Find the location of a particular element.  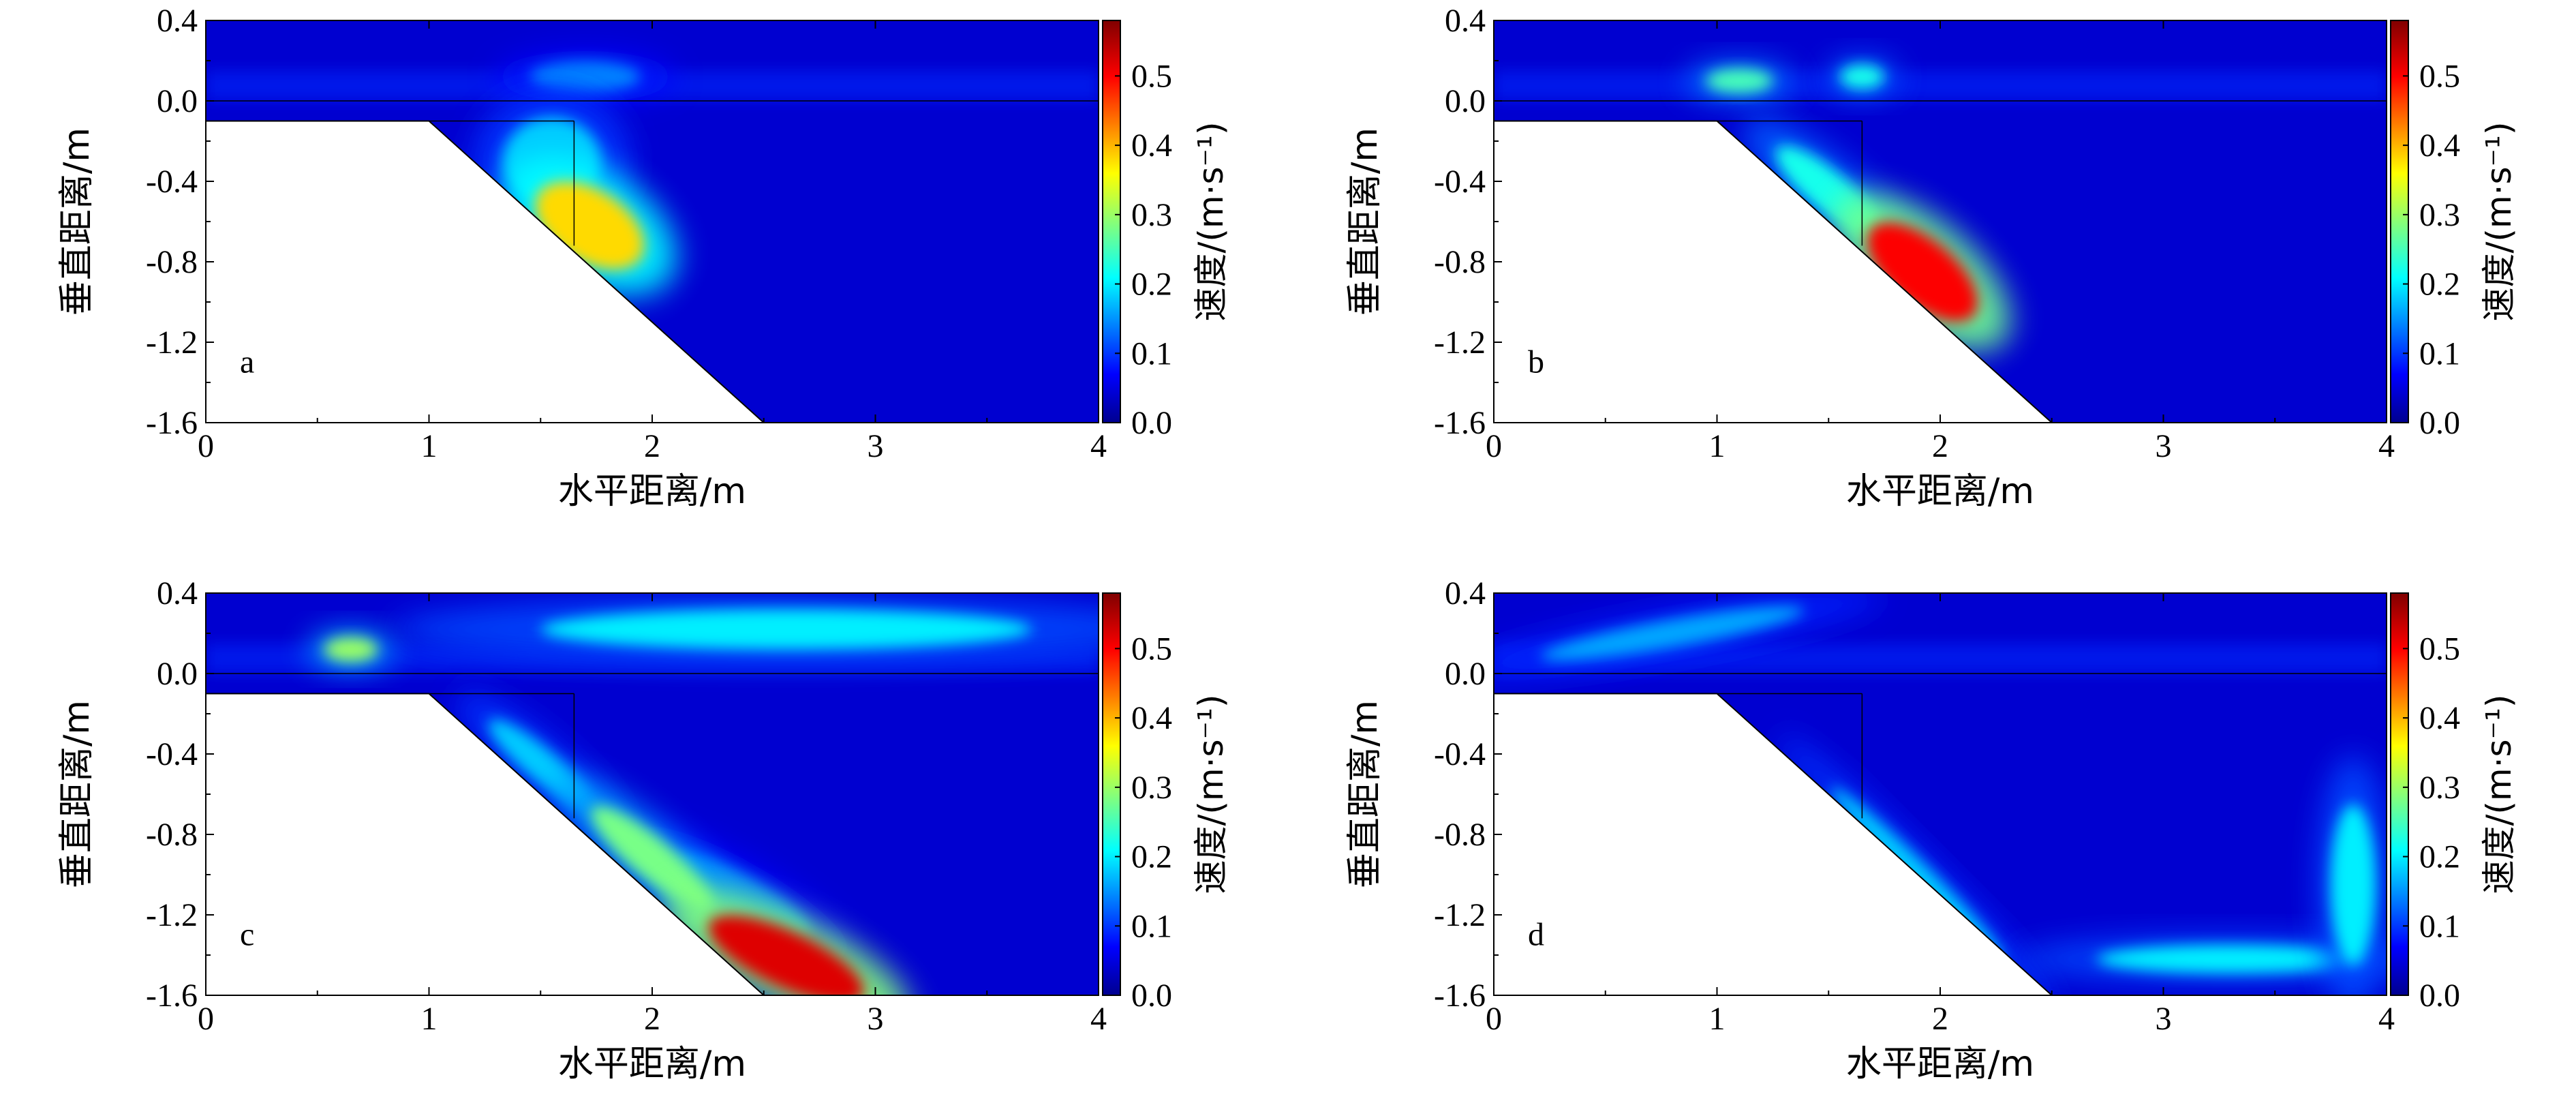

panel-letter: d is located at coordinates (1536, 934).